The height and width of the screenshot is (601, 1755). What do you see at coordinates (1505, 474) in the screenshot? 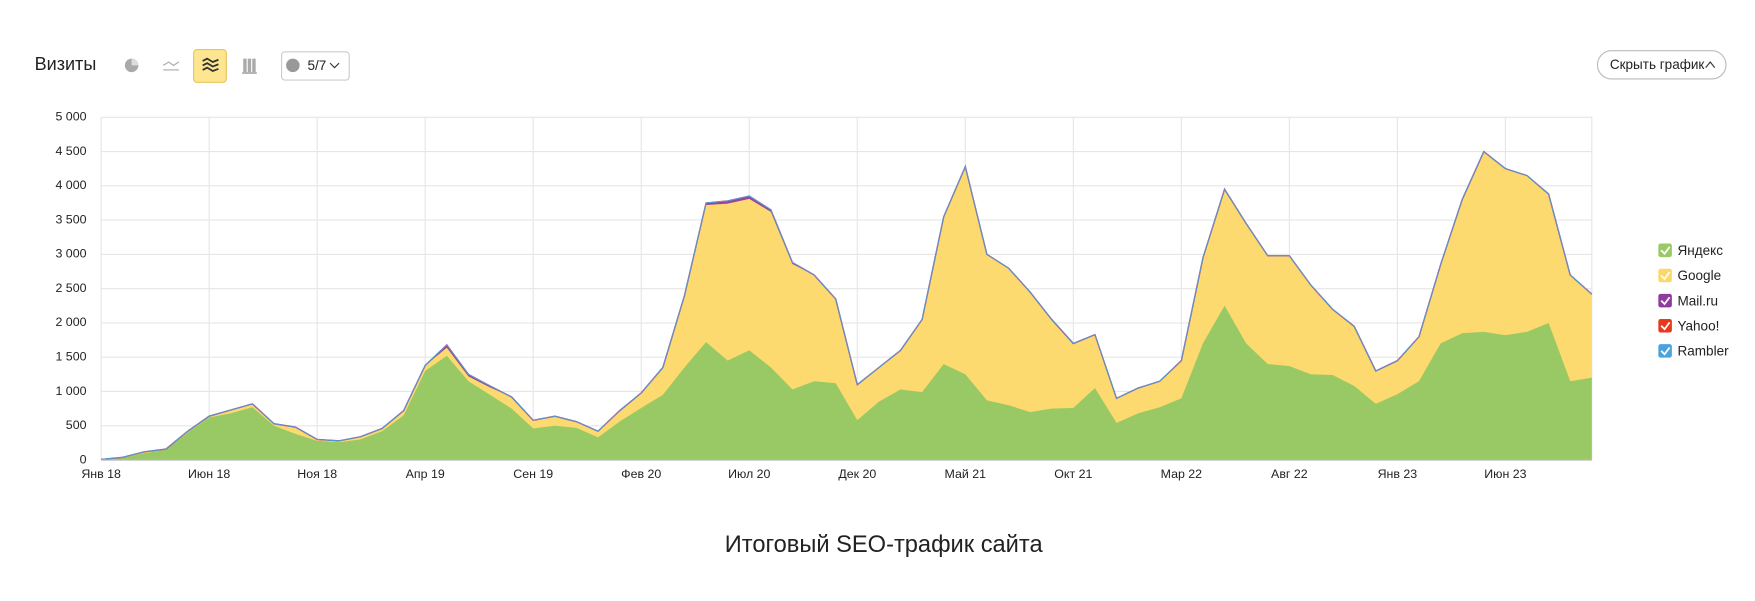
I see `x-tick-label: Июн 23` at bounding box center [1505, 474].